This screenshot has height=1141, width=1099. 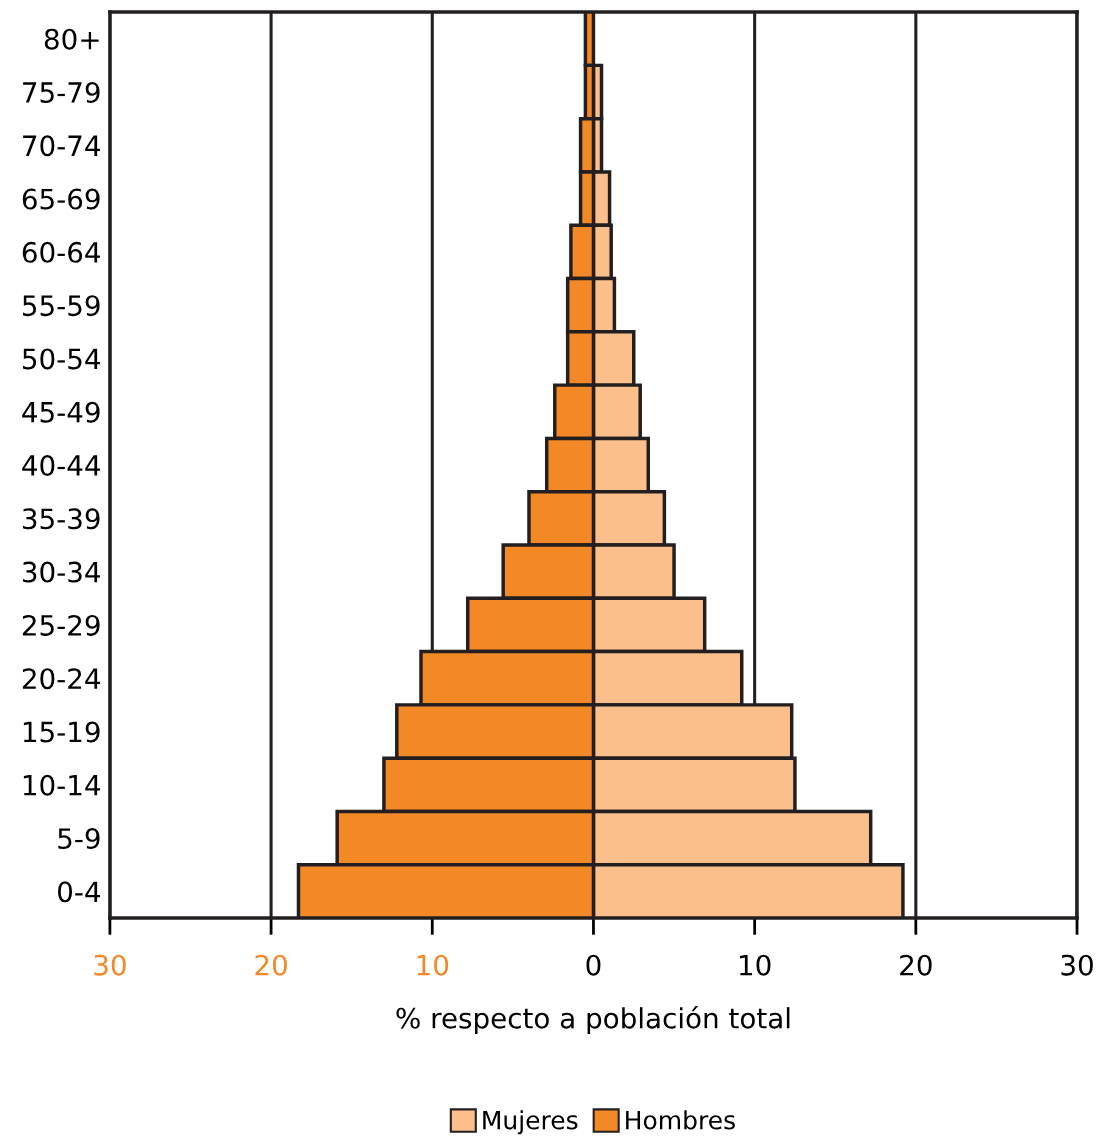 I want to click on y-tick-label: 55-59, so click(x=61, y=306).